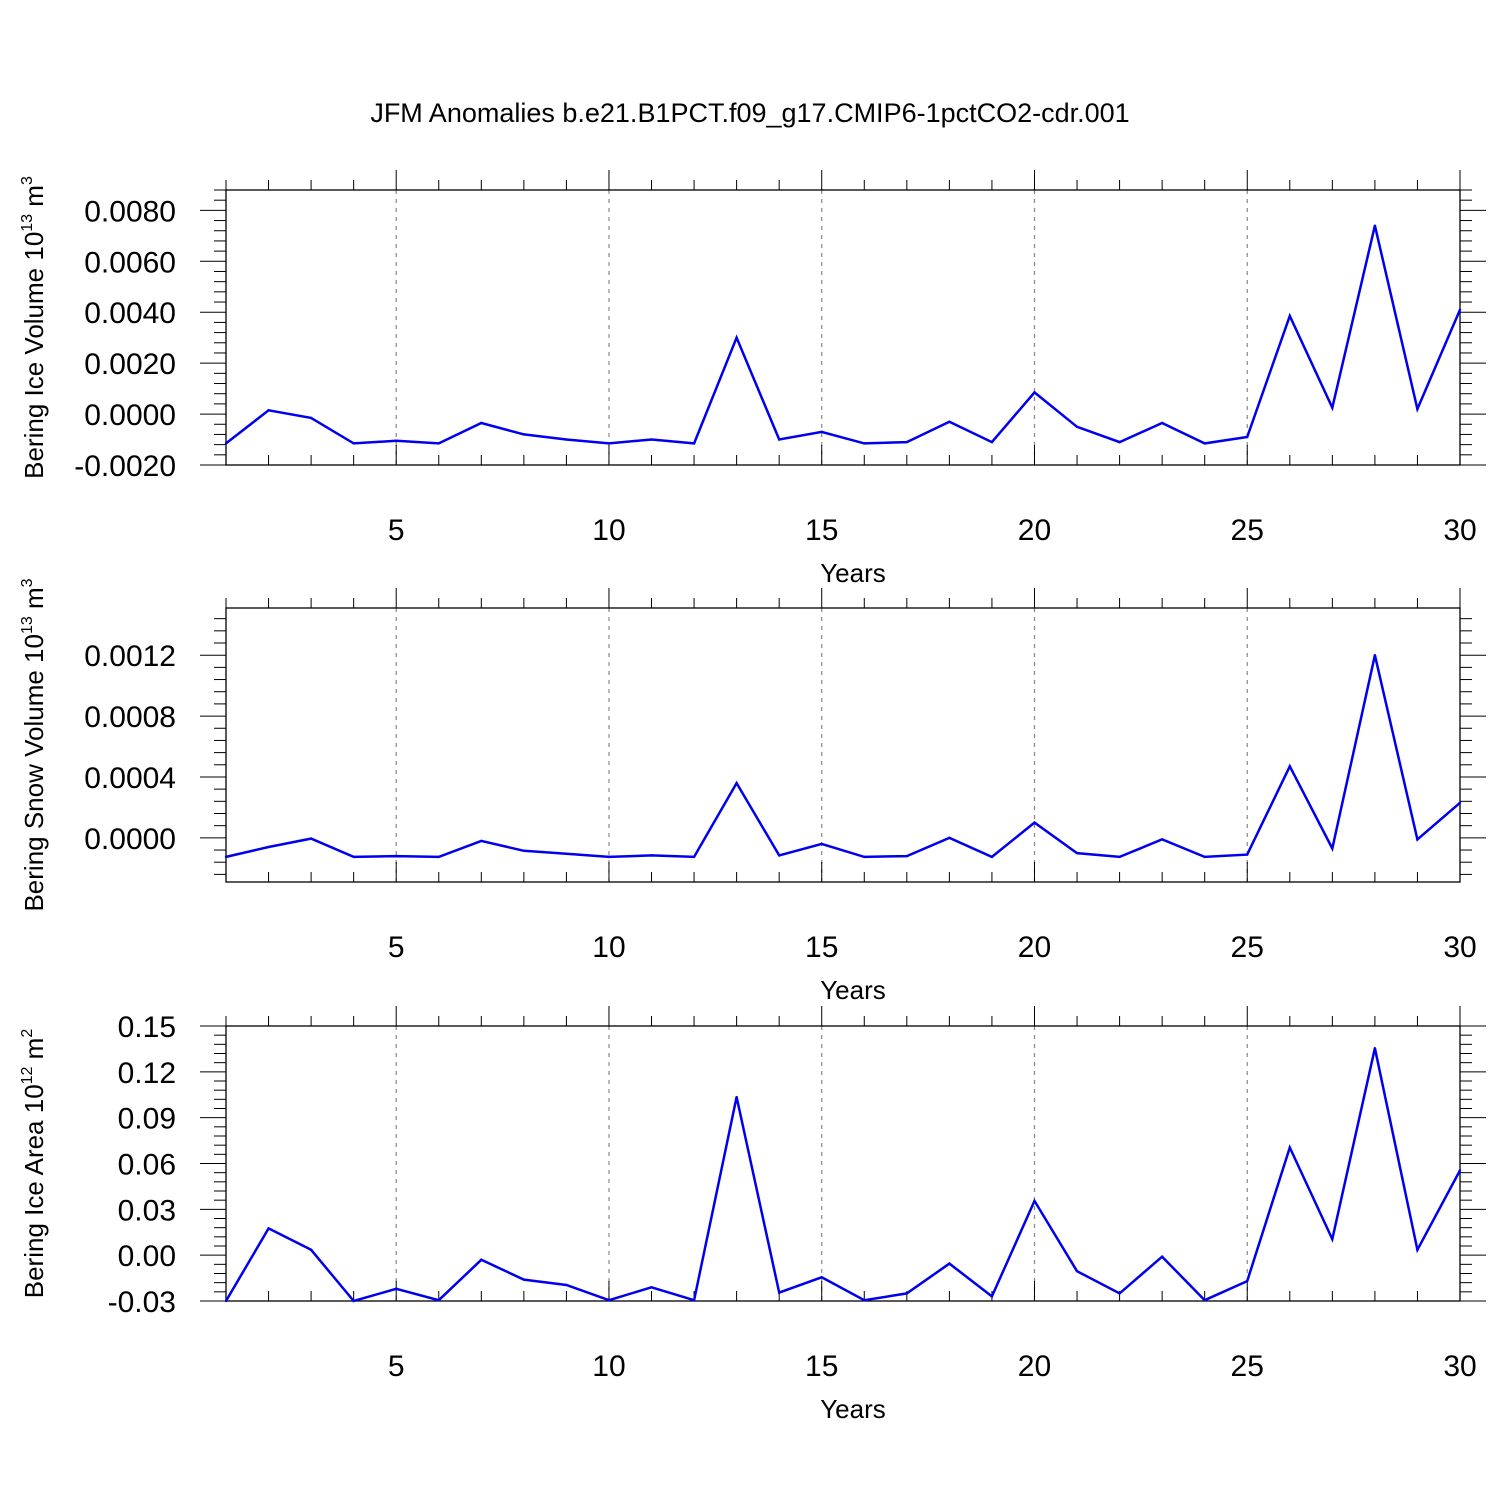 Image resolution: width=1500 pixels, height=1505 pixels. I want to click on y-tick-label: 0.0008, so click(130, 717).